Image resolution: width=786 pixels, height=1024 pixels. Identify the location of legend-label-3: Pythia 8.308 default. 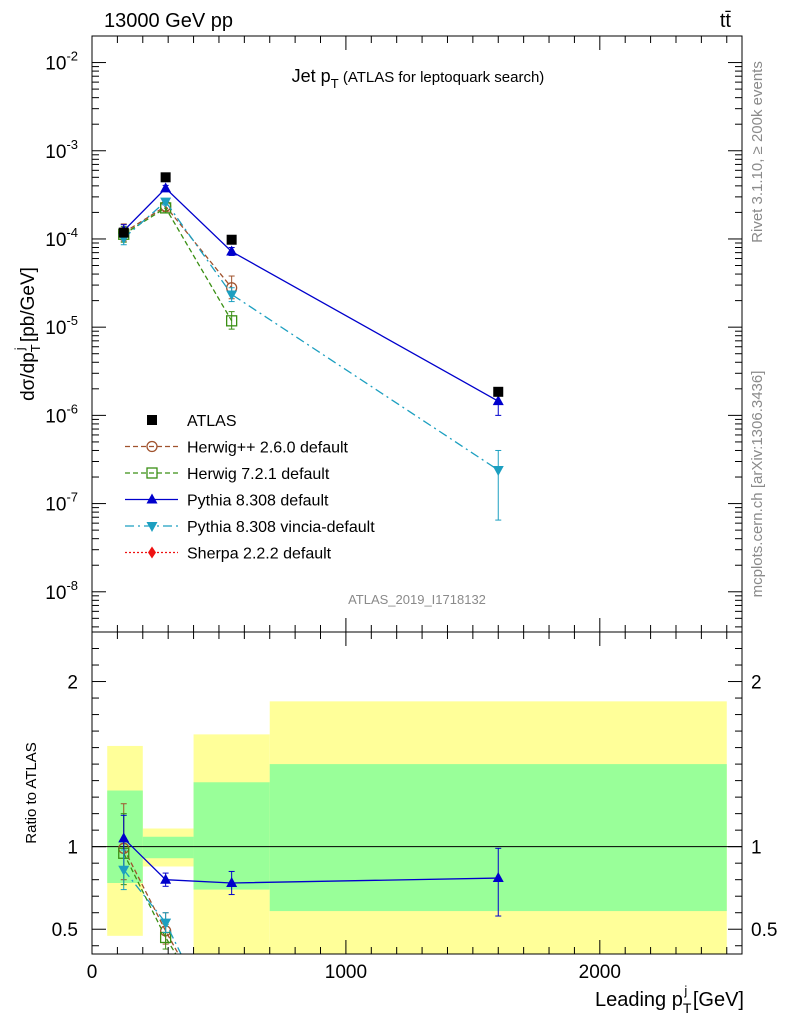
(258, 501).